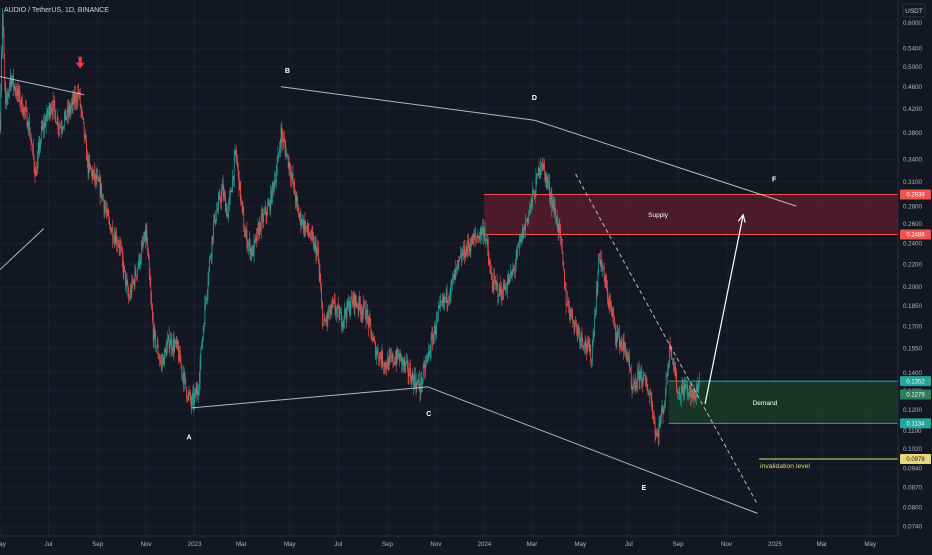  I want to click on price-tick-label: 0.1020, so click(912, 449).